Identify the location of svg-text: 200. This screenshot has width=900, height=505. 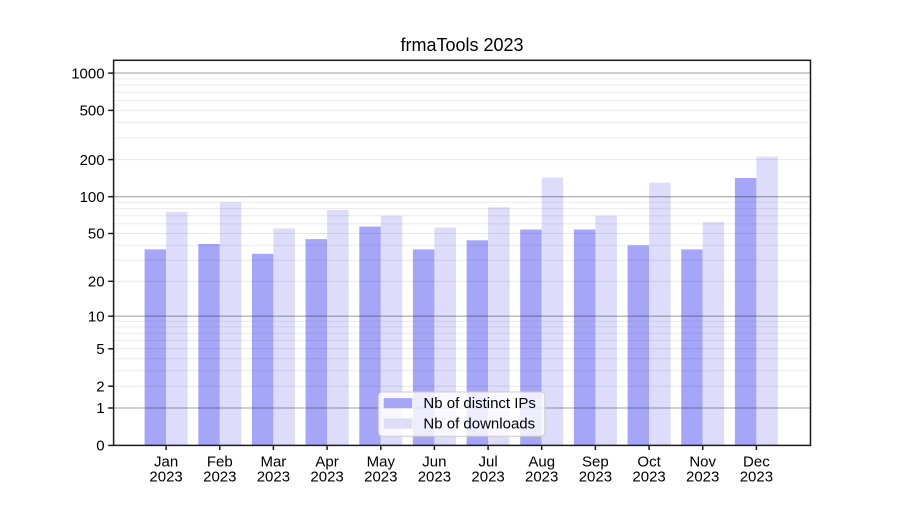
(92, 160).